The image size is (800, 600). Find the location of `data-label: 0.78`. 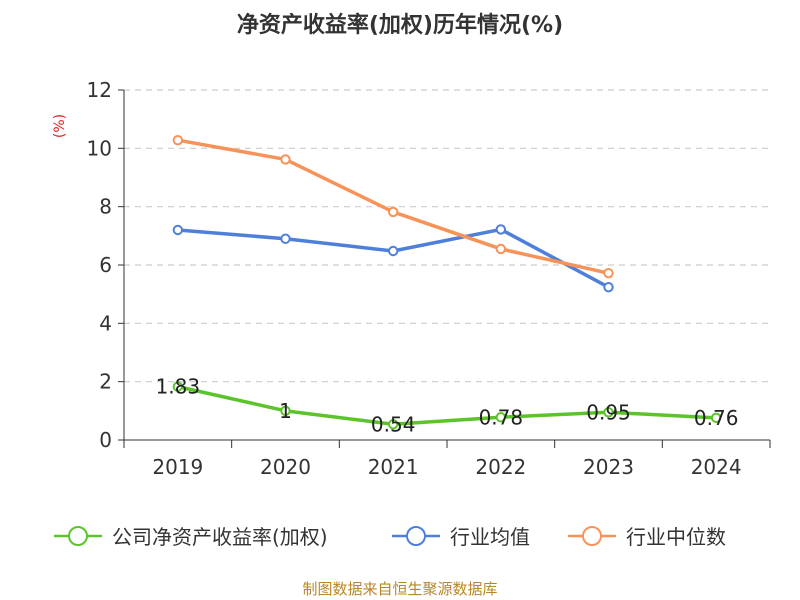

data-label: 0.78 is located at coordinates (501, 417).